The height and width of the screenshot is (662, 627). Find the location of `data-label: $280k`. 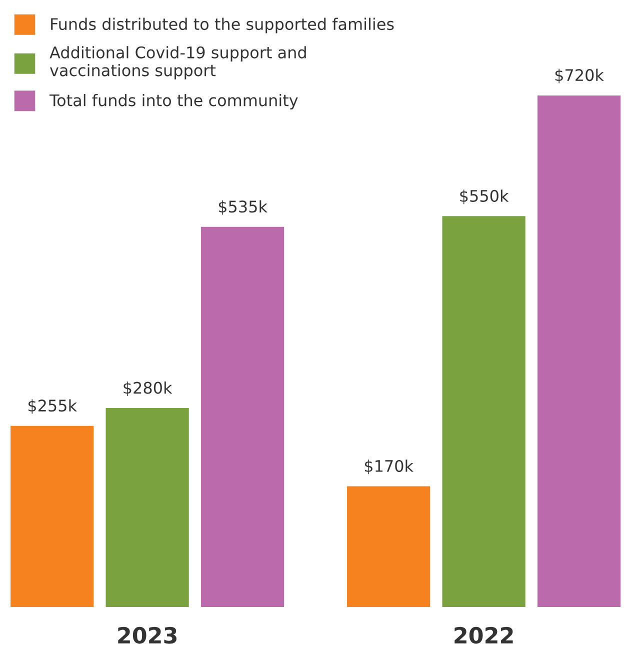

data-label: $280k is located at coordinates (148, 388).